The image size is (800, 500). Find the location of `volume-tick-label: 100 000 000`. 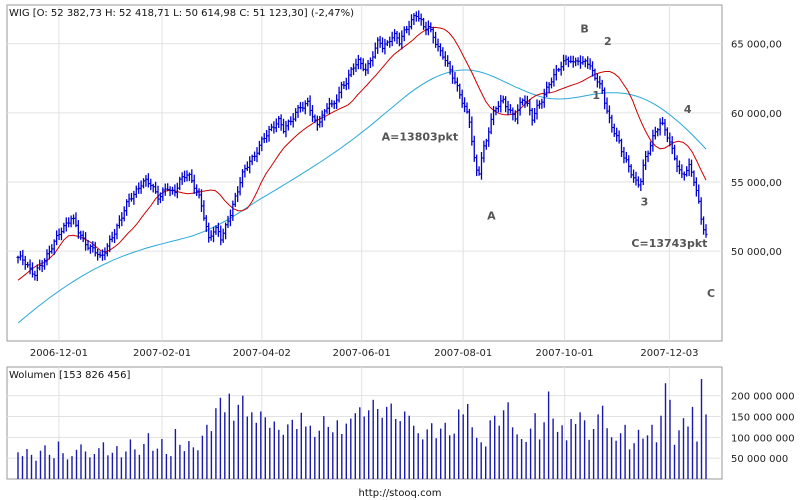

volume-tick-label: 100 000 000 is located at coordinates (763, 438).